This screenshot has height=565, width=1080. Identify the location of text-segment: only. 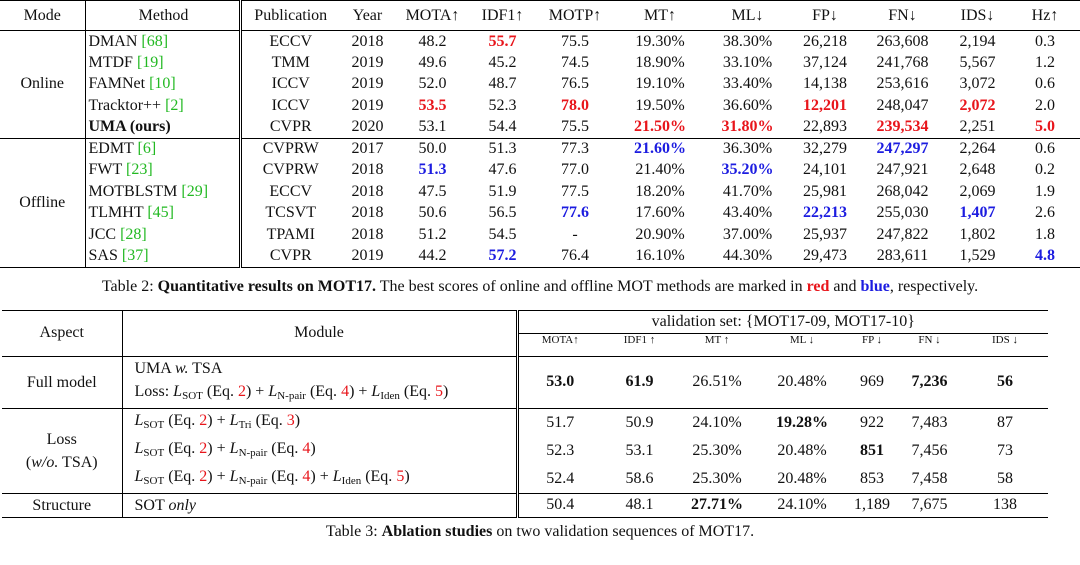
(182, 505).